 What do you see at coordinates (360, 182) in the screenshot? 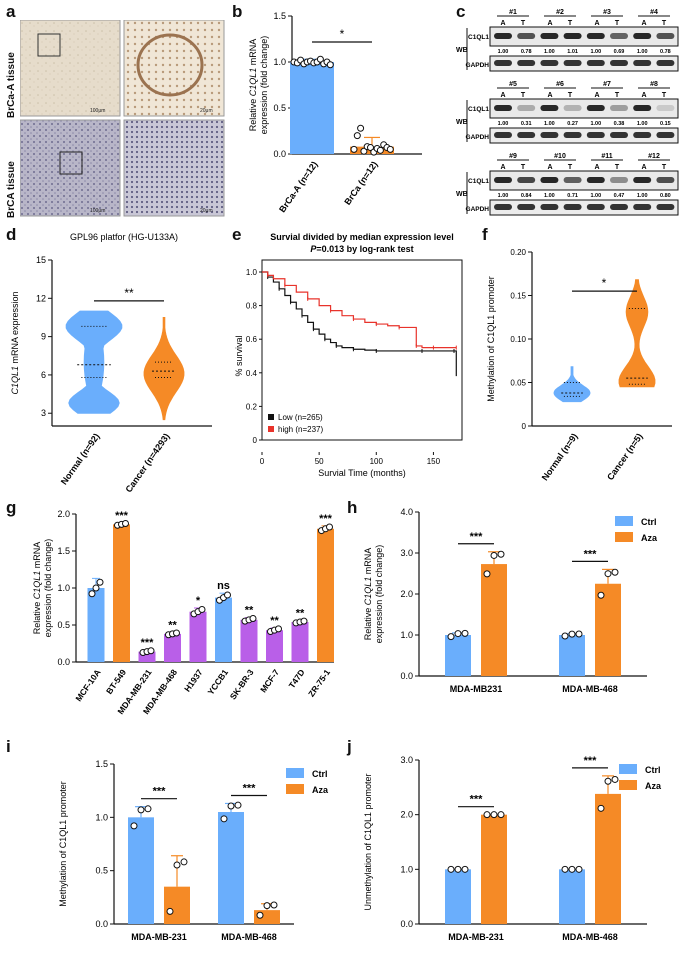
I see `x-tick-label: BrCa (n=12)` at bounding box center [360, 182].